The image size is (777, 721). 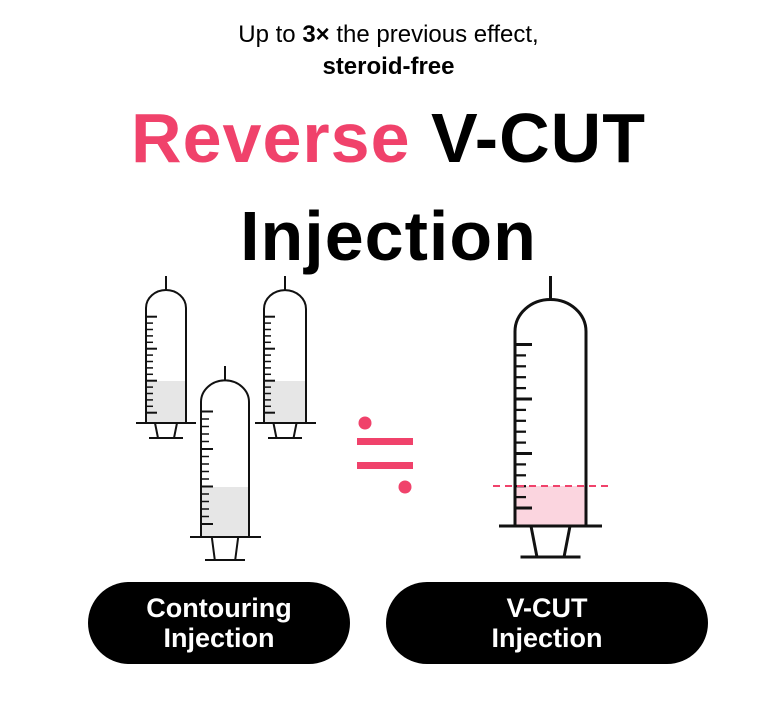 I want to click on label-line: V-CUT, so click(x=547, y=608).